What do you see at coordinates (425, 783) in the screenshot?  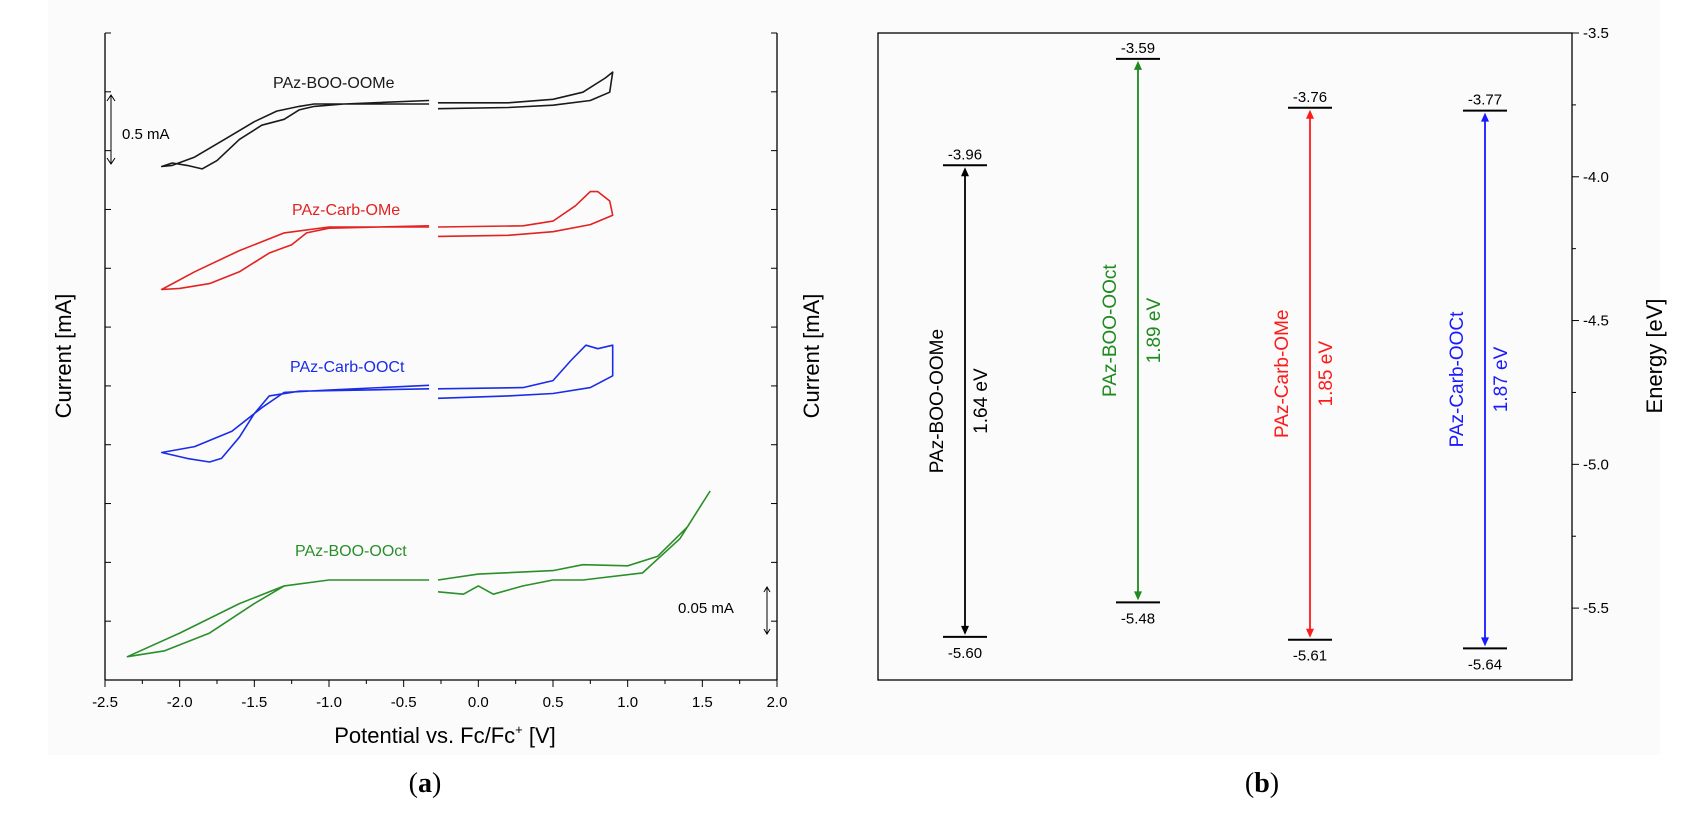 I see `panel-a-caption: (a)` at bounding box center [425, 783].